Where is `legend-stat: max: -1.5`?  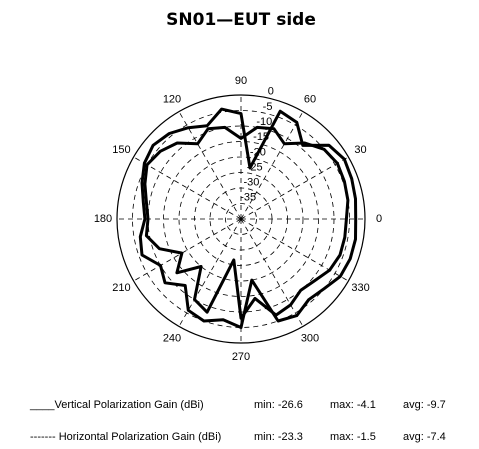 legend-stat: max: -1.5 is located at coordinates (353, 437).